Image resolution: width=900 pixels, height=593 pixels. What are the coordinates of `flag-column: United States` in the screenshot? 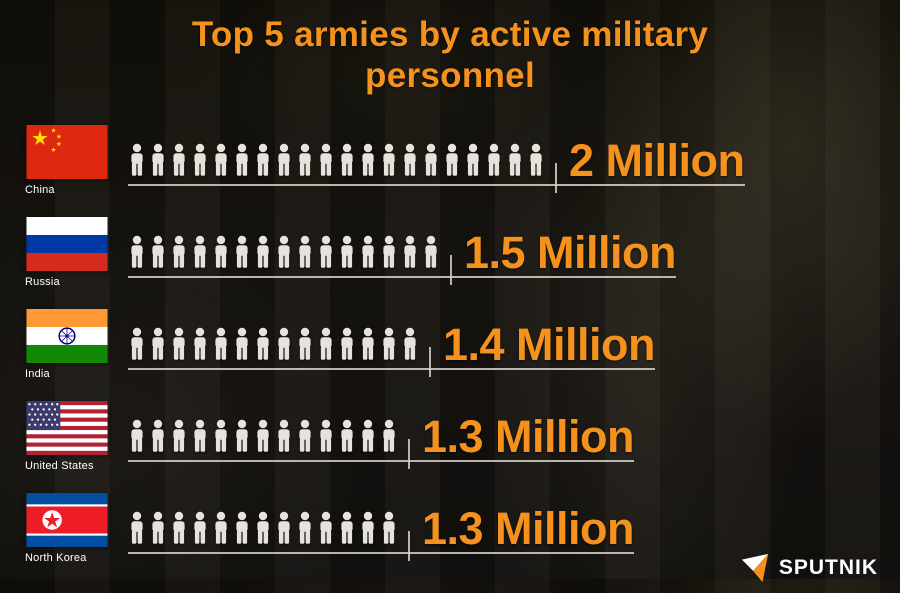 It's located at (76, 436).